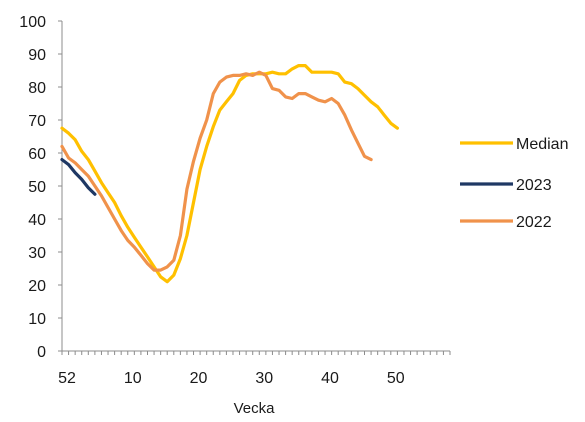 The width and height of the screenshot is (585, 422). Describe the element at coordinates (254, 368) in the screenshot. I see `x-axis: 52 10 20 30 40 50` at that location.